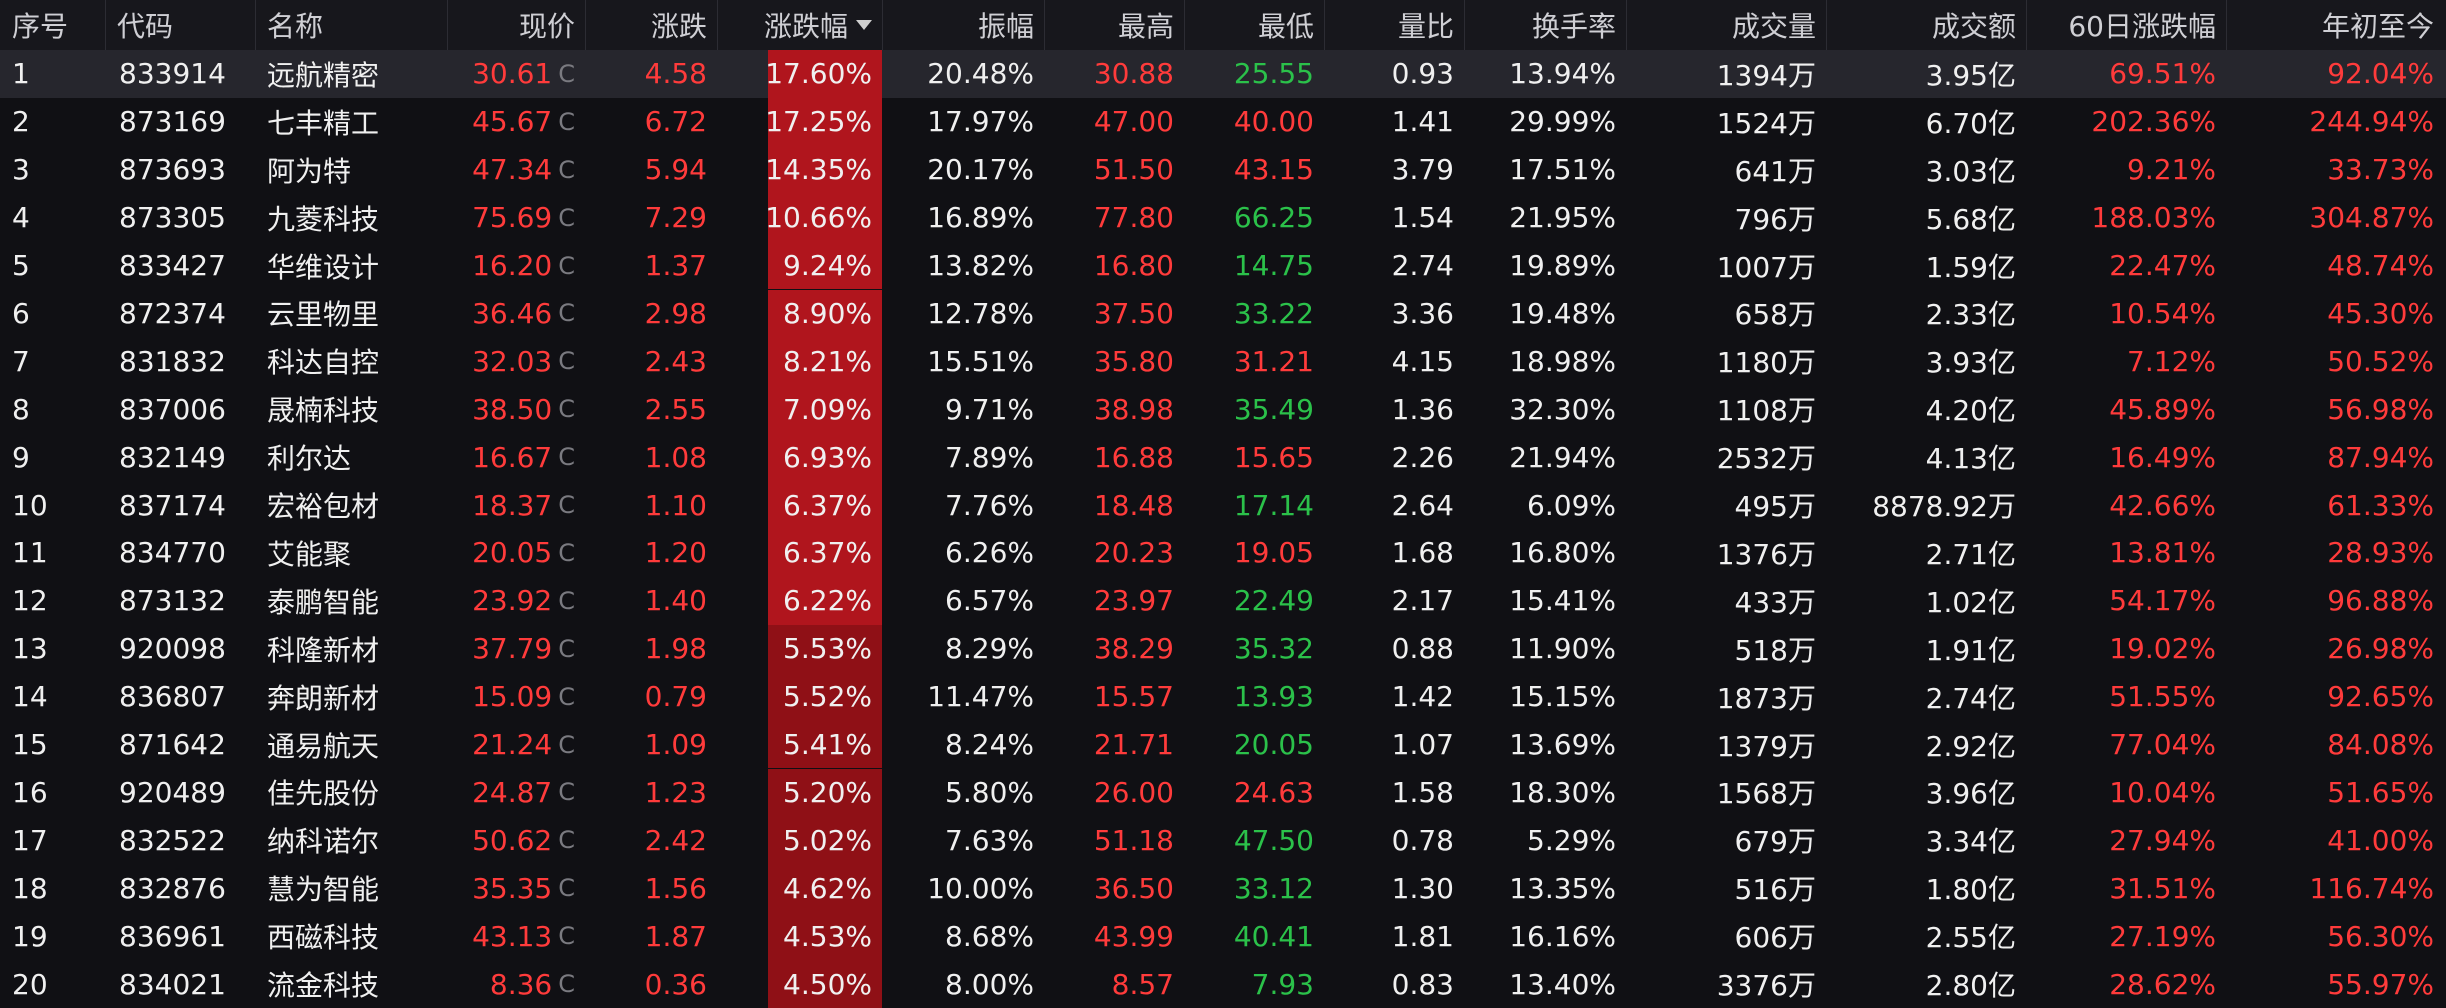 The width and height of the screenshot is (2446, 1008). What do you see at coordinates (1273, 888) in the screenshot?
I see `cell-low: 33.12` at bounding box center [1273, 888].